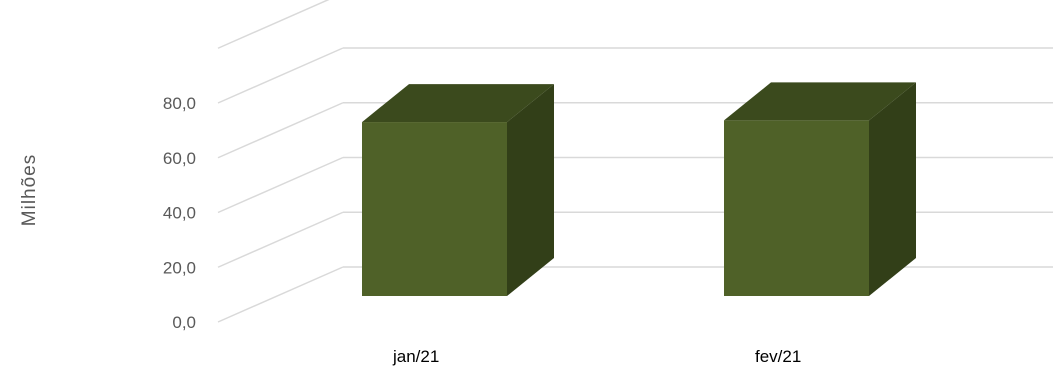 The width and height of the screenshot is (1053, 367). I want to click on bar-jan/21, so click(458, 190).